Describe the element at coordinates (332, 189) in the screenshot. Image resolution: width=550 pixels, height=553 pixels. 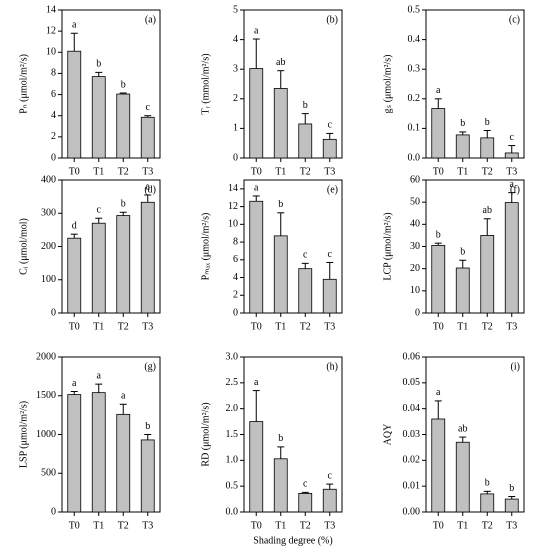
I see `panel-label: (e)` at that location.